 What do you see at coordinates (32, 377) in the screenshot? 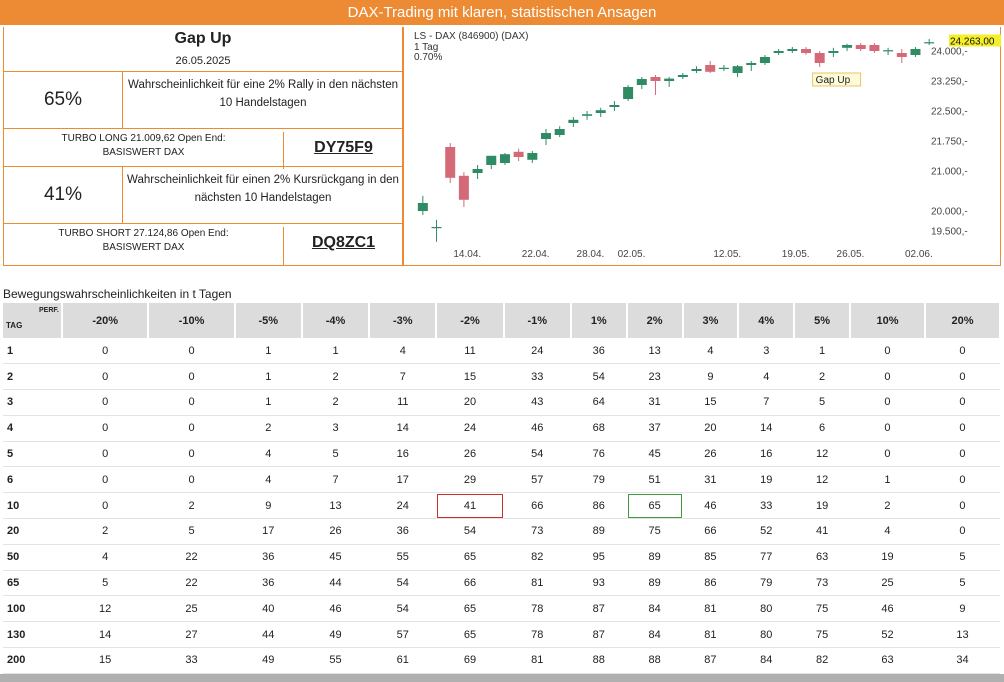
I see `row-day-label: 2` at bounding box center [32, 377].